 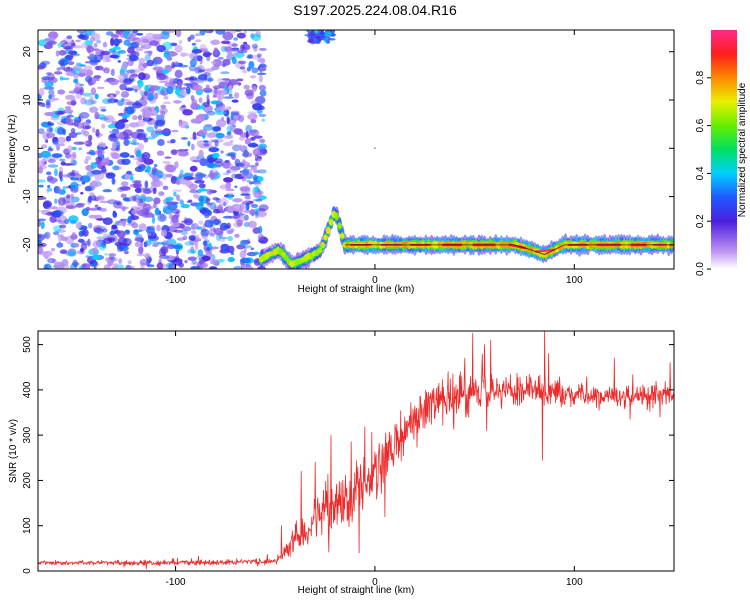 I want to click on snr-x-tick-label: 0, so click(x=375, y=582).